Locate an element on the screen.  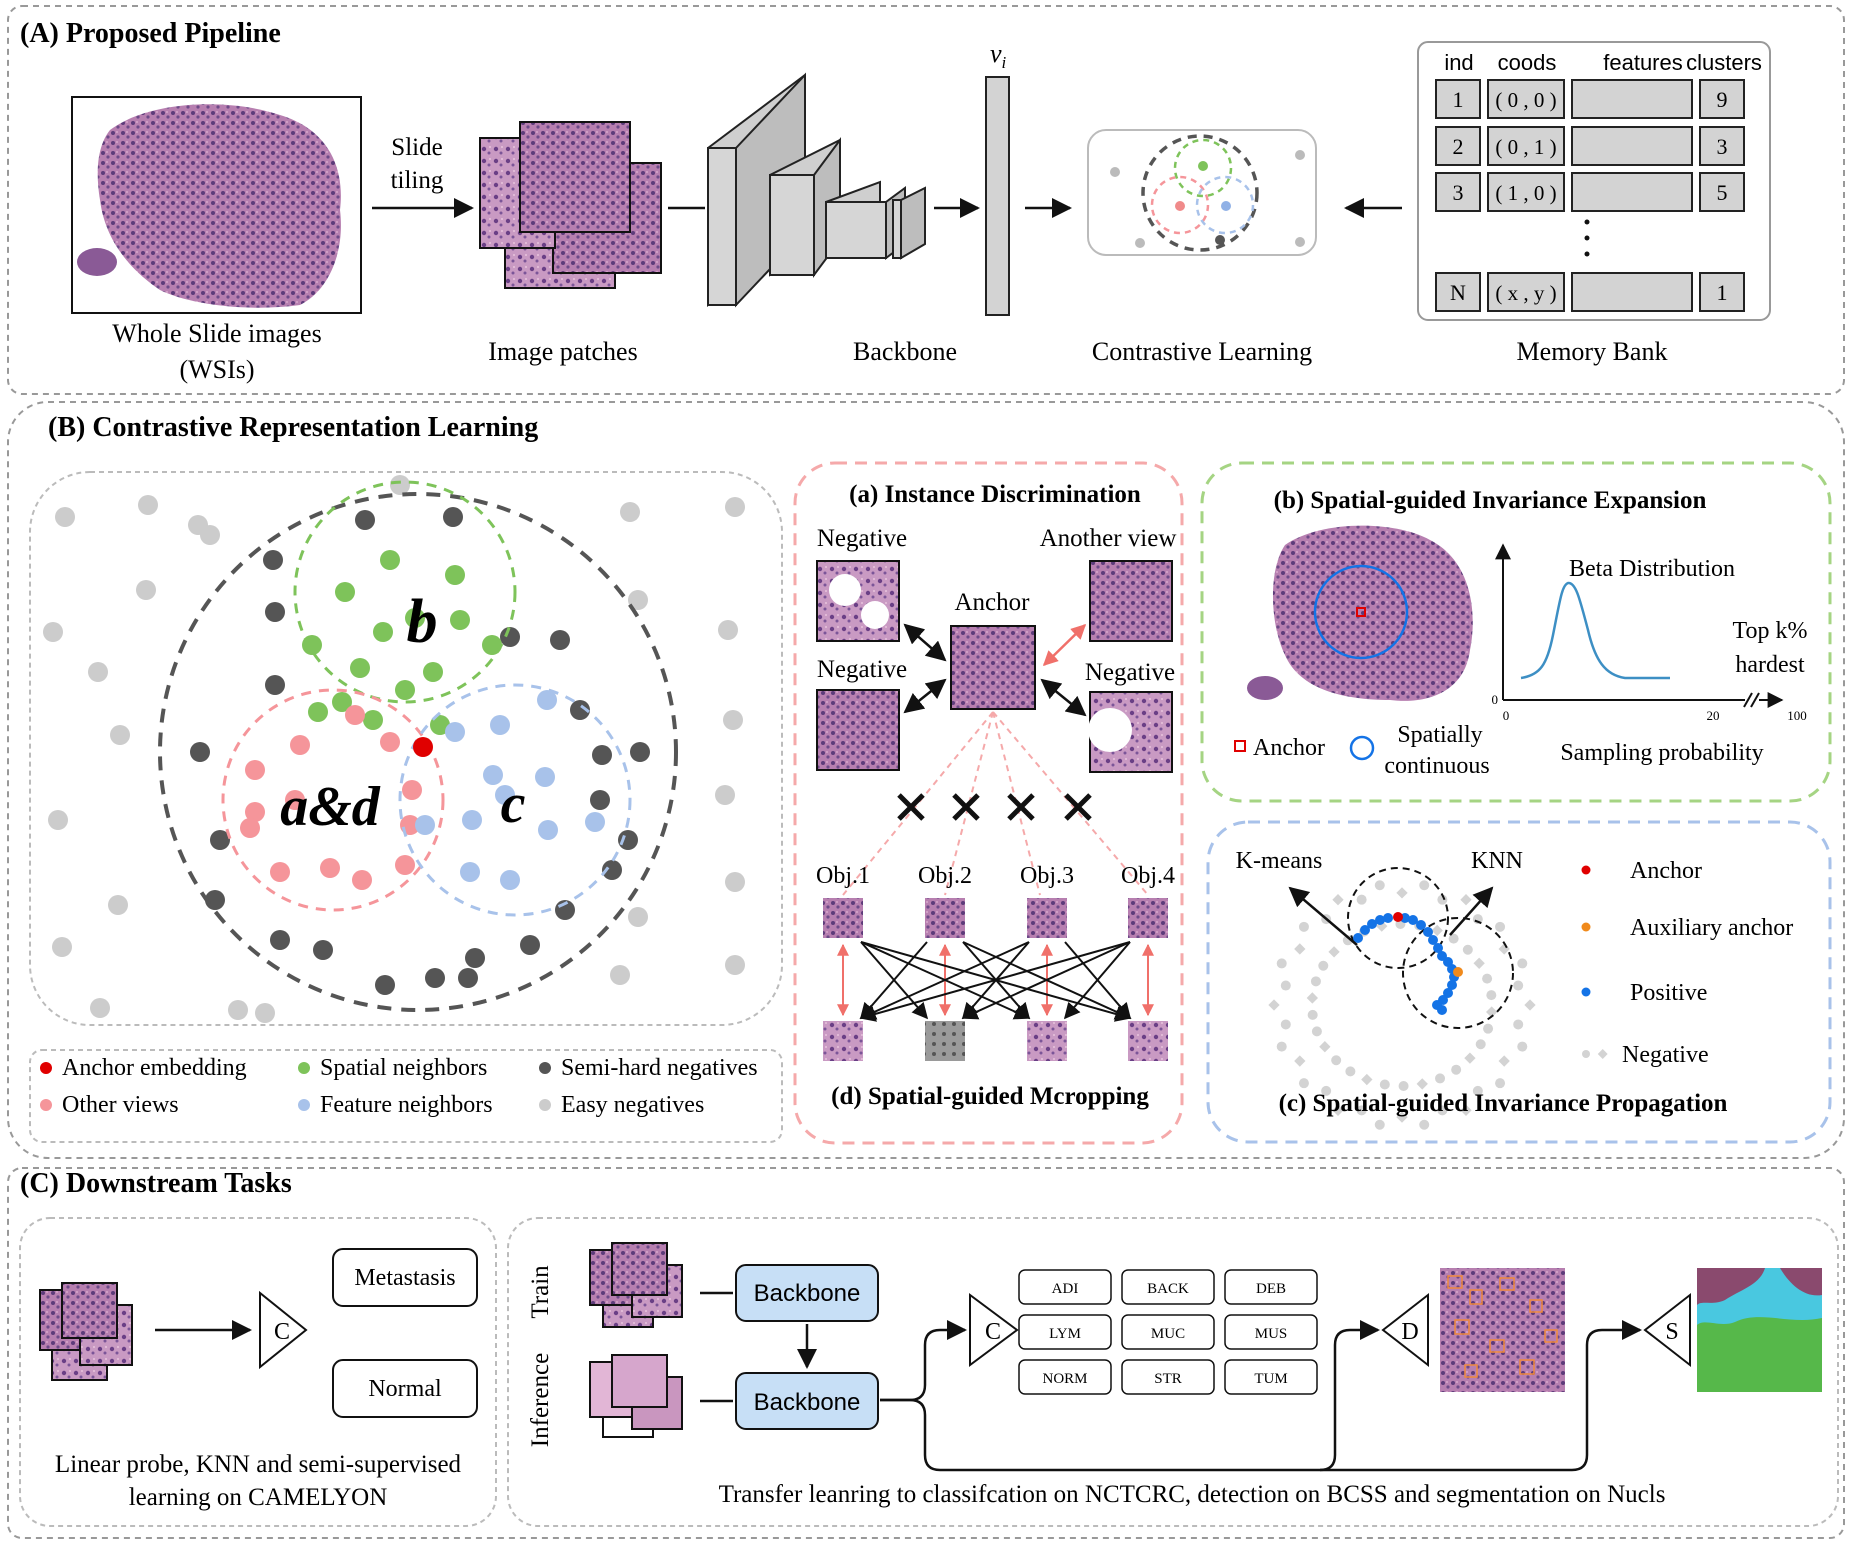
obj-cross-arrow is located at coordinates (944, 980).